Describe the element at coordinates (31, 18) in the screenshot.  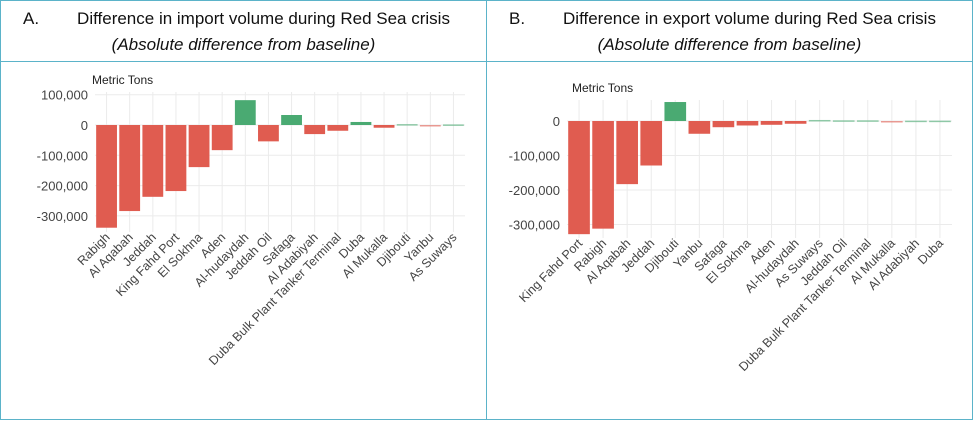
I see `panel-a-letter: A.` at that location.